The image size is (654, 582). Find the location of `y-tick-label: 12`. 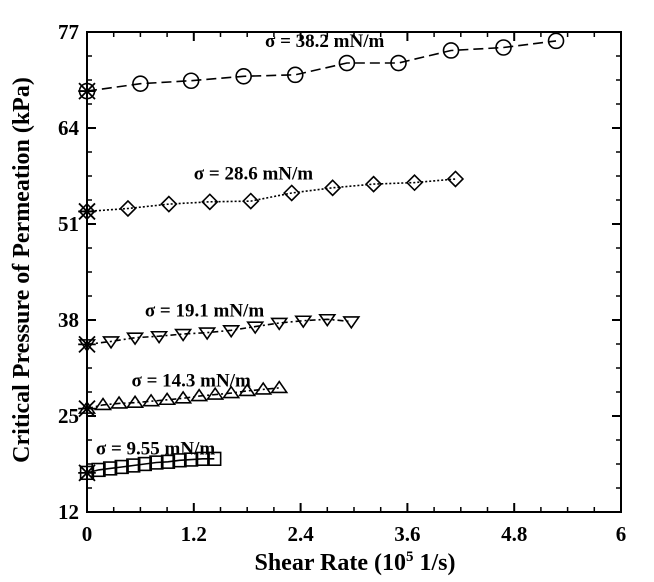

y-tick-label: 12 is located at coordinates (68, 512).